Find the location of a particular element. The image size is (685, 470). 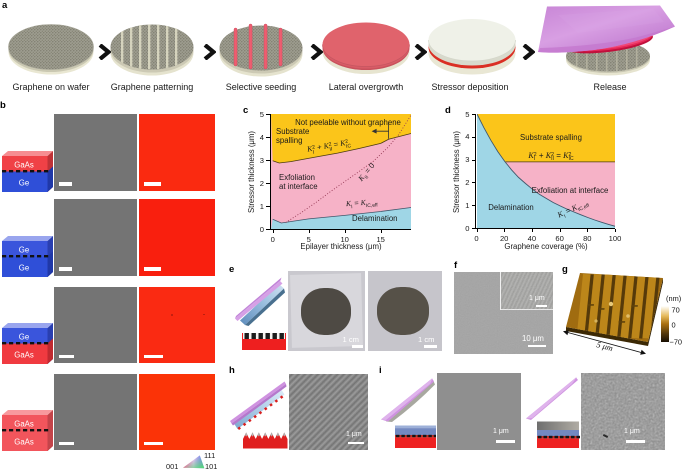

svg-text: −70 is located at coordinates (676, 342).